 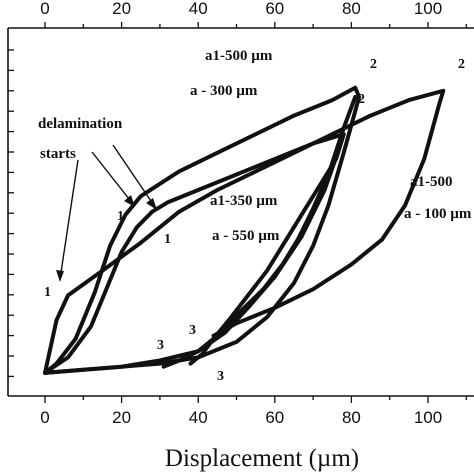 I want to click on x-tick-label-top-60: 60, so click(x=274, y=9).